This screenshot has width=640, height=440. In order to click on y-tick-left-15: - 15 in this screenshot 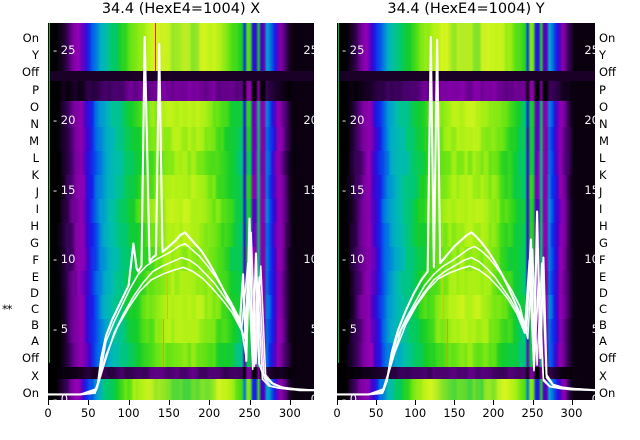, I will do `click(353, 189)`.